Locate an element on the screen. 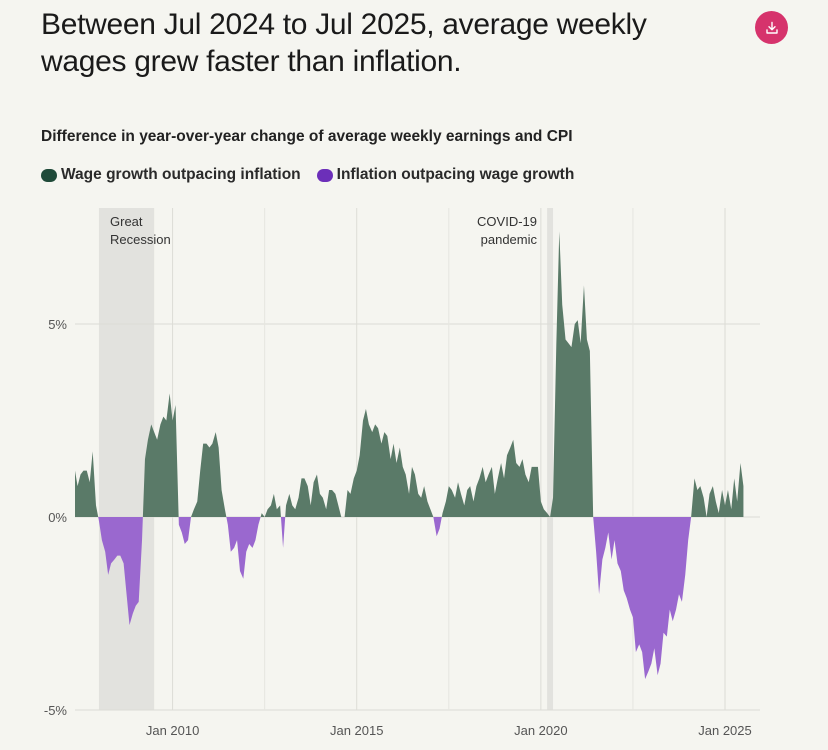 This screenshot has height=750, width=828. legend-item-inflation: Inflation outpacing wage growth is located at coordinates (445, 175).